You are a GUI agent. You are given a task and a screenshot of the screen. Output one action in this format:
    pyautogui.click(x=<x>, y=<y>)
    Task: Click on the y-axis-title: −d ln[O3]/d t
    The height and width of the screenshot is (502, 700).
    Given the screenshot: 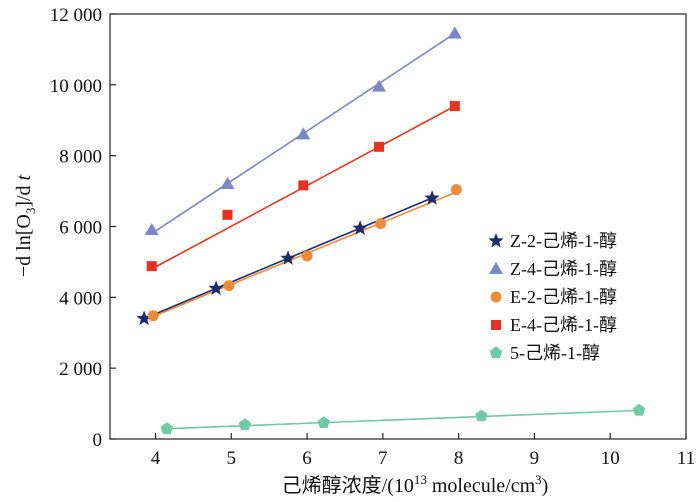 What is the action you would take?
    pyautogui.click(x=25, y=225)
    